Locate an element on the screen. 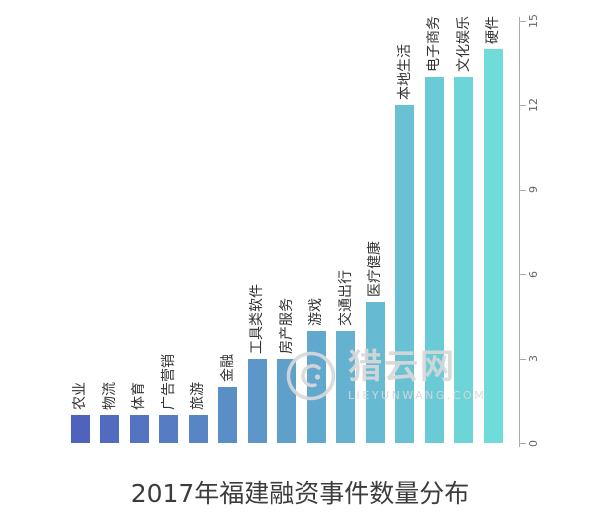  y-axis-line is located at coordinates (519, 232).